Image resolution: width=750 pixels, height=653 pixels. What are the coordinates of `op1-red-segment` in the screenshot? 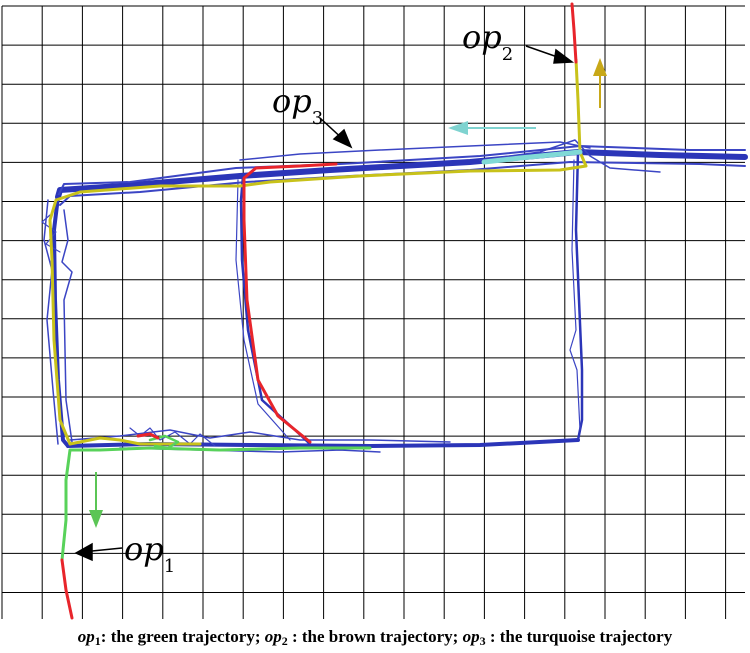 It's located at (67, 589).